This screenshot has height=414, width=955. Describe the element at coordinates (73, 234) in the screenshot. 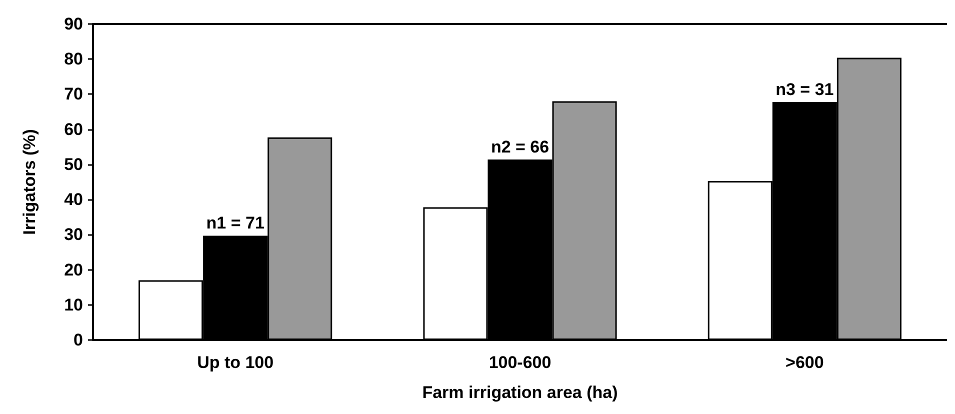

I see `y-tick-label: 30` at that location.